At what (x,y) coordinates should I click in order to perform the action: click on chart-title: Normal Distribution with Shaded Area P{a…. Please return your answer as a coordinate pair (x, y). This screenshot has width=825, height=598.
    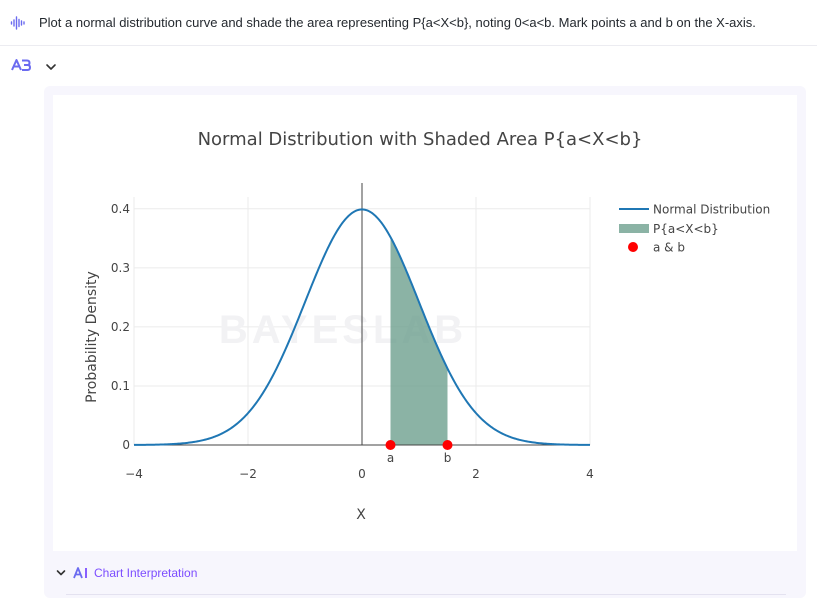
    Looking at the image, I should click on (420, 139).